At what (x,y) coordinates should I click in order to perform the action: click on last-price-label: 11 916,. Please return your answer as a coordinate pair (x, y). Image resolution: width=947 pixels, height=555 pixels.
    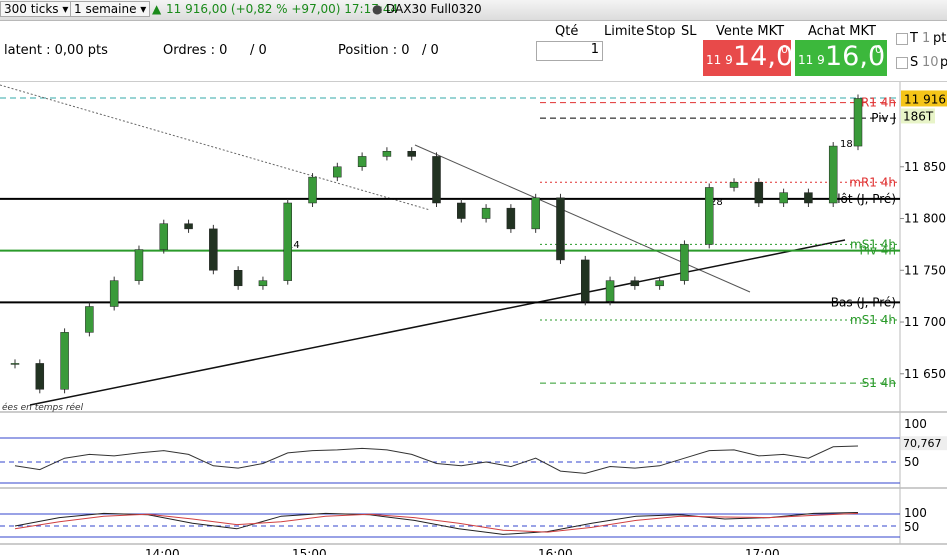
    Looking at the image, I should click on (925, 99).